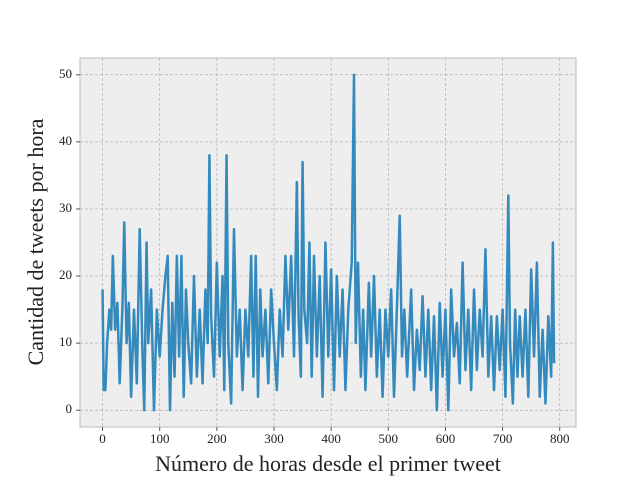 The width and height of the screenshot is (640, 480). What do you see at coordinates (65, 207) in the screenshot?
I see `y-tick-label: 30` at bounding box center [65, 207].